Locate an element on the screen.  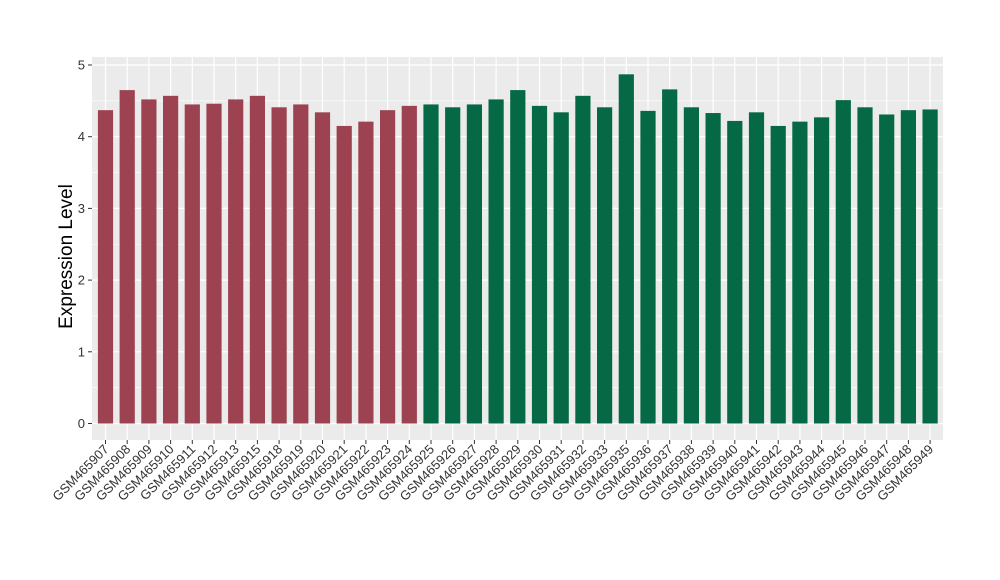
bar-GSM465932 is located at coordinates (583, 259).